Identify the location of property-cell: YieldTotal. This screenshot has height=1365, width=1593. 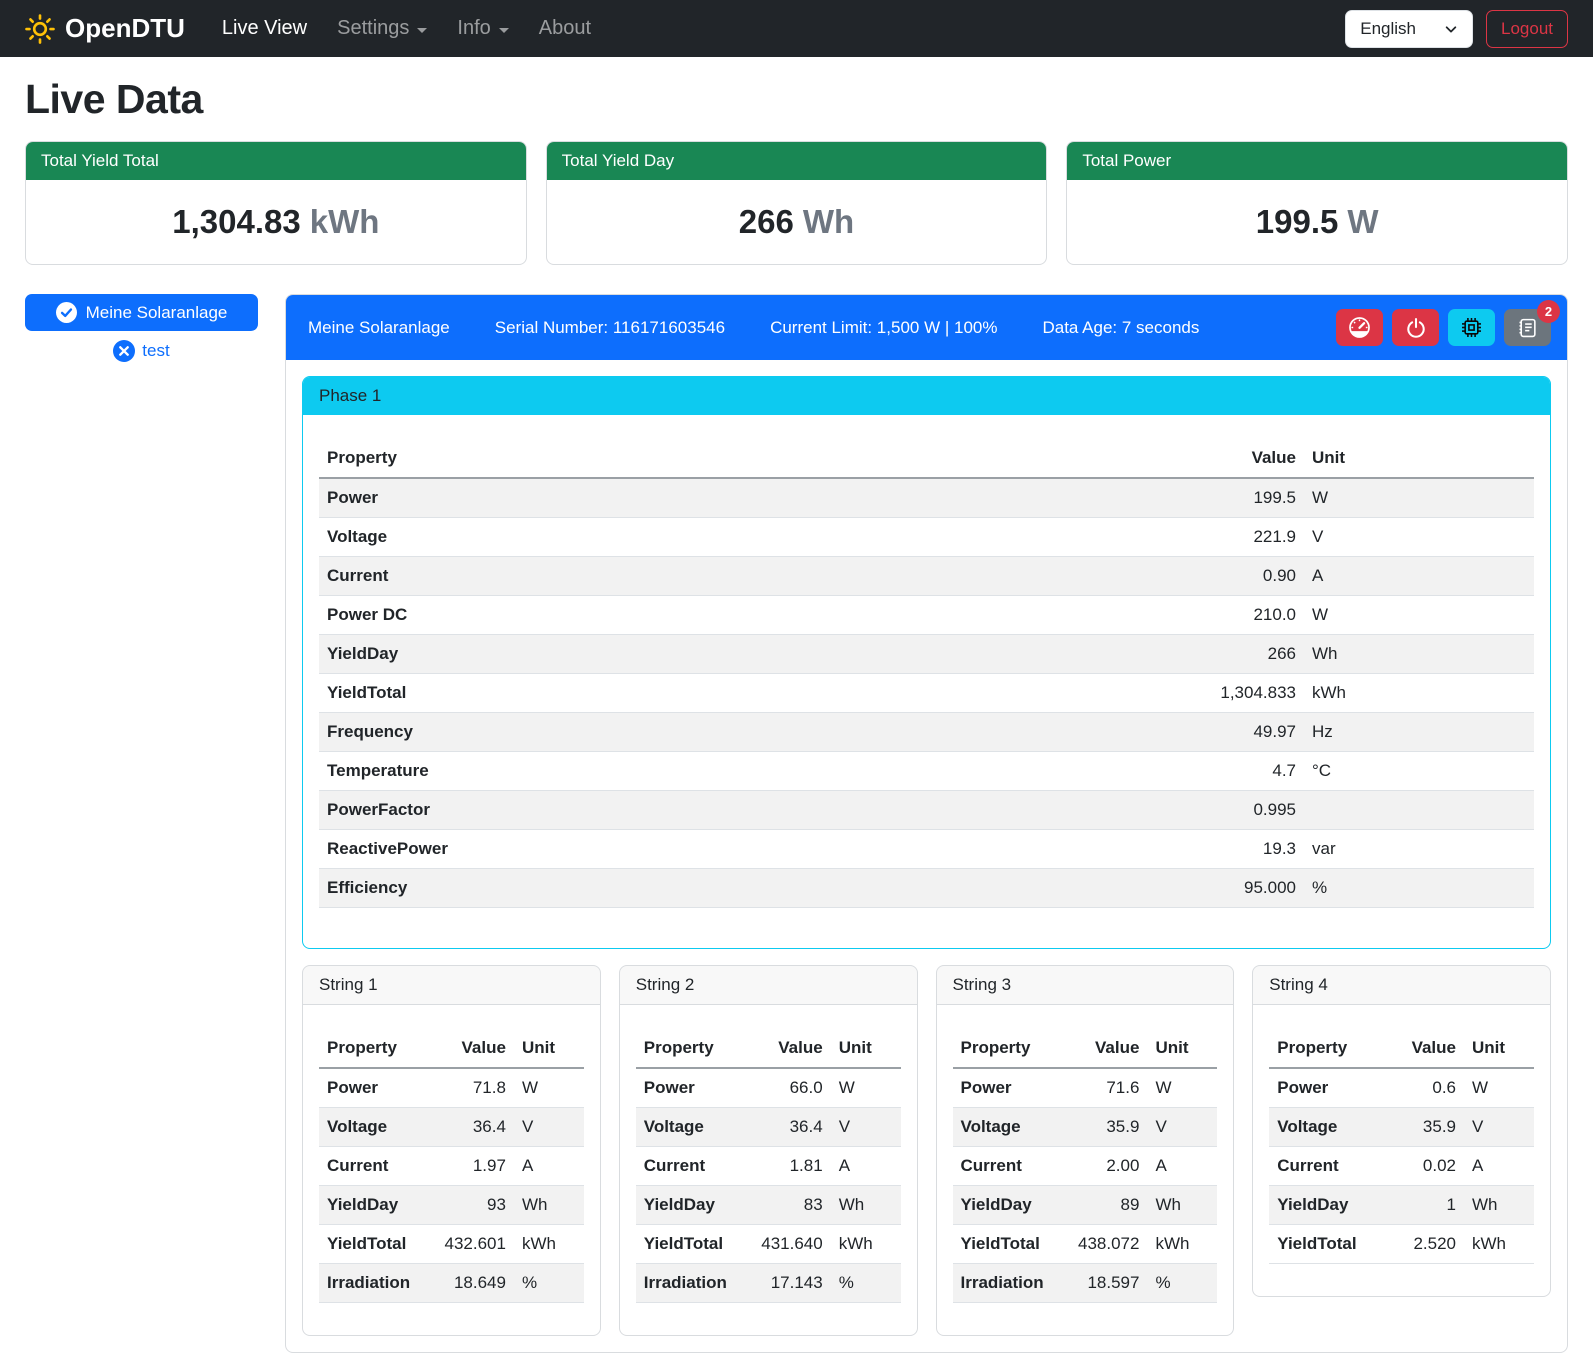
(685, 1244).